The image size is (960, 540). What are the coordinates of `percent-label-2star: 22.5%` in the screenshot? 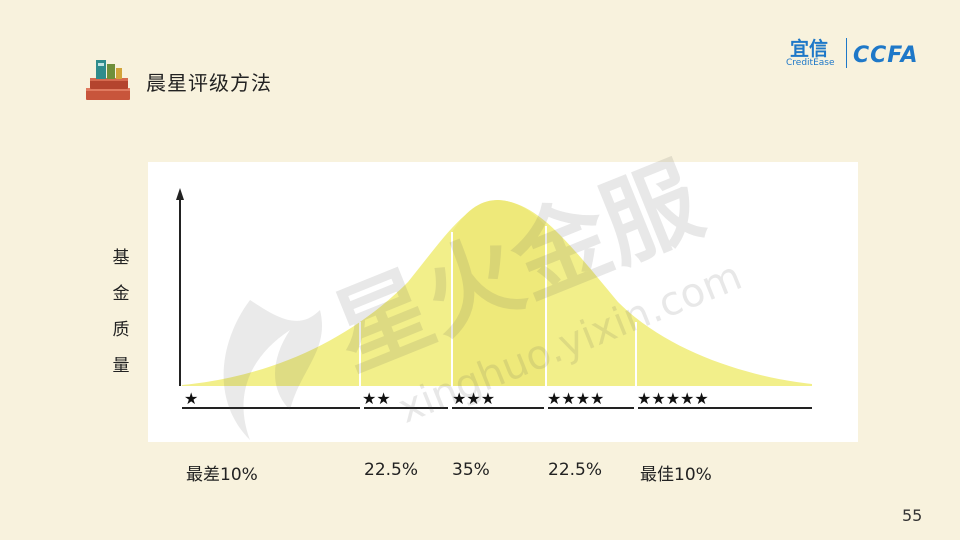 It's located at (391, 470).